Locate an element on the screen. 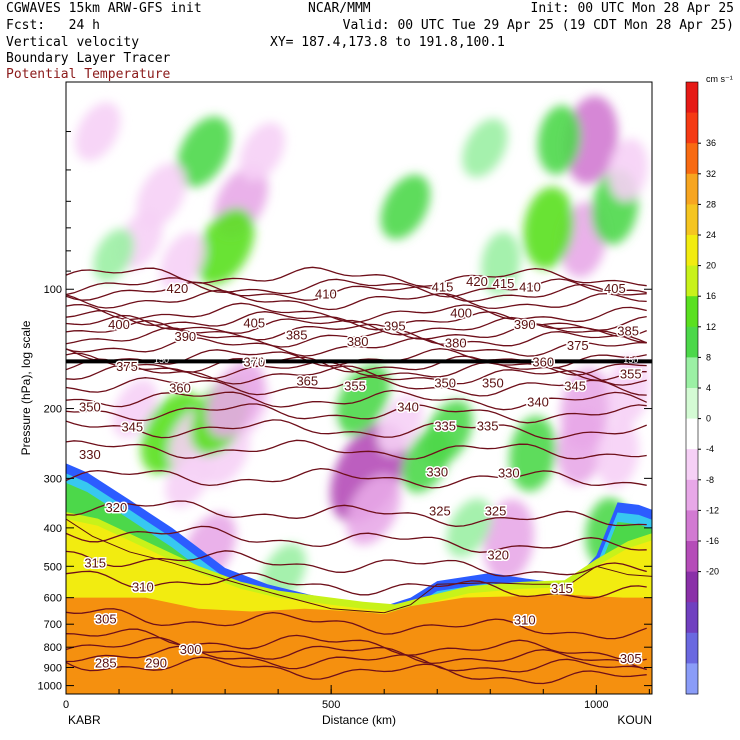 The image size is (740, 740). x-axis-title: Distance (km) is located at coordinates (359, 720).